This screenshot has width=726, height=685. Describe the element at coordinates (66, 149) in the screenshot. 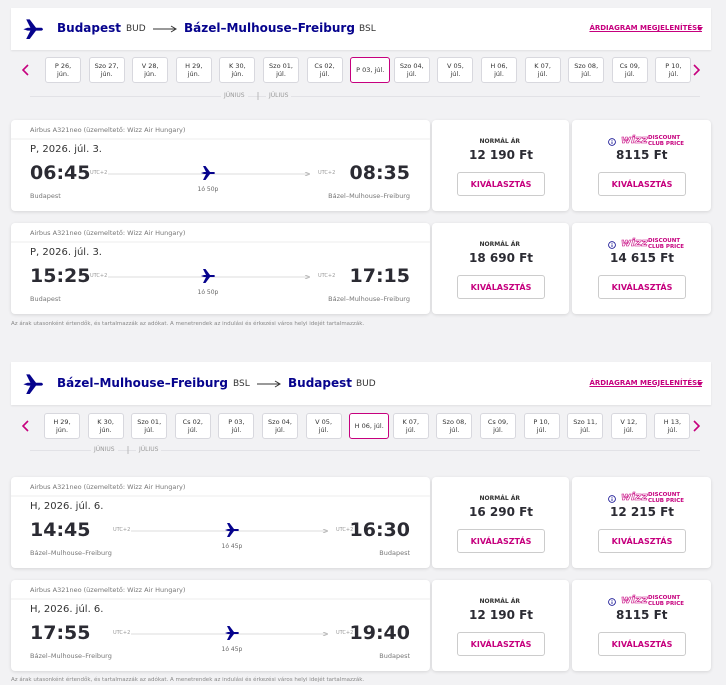

I see `flight-date: P, 2026. júl. 3.` at that location.